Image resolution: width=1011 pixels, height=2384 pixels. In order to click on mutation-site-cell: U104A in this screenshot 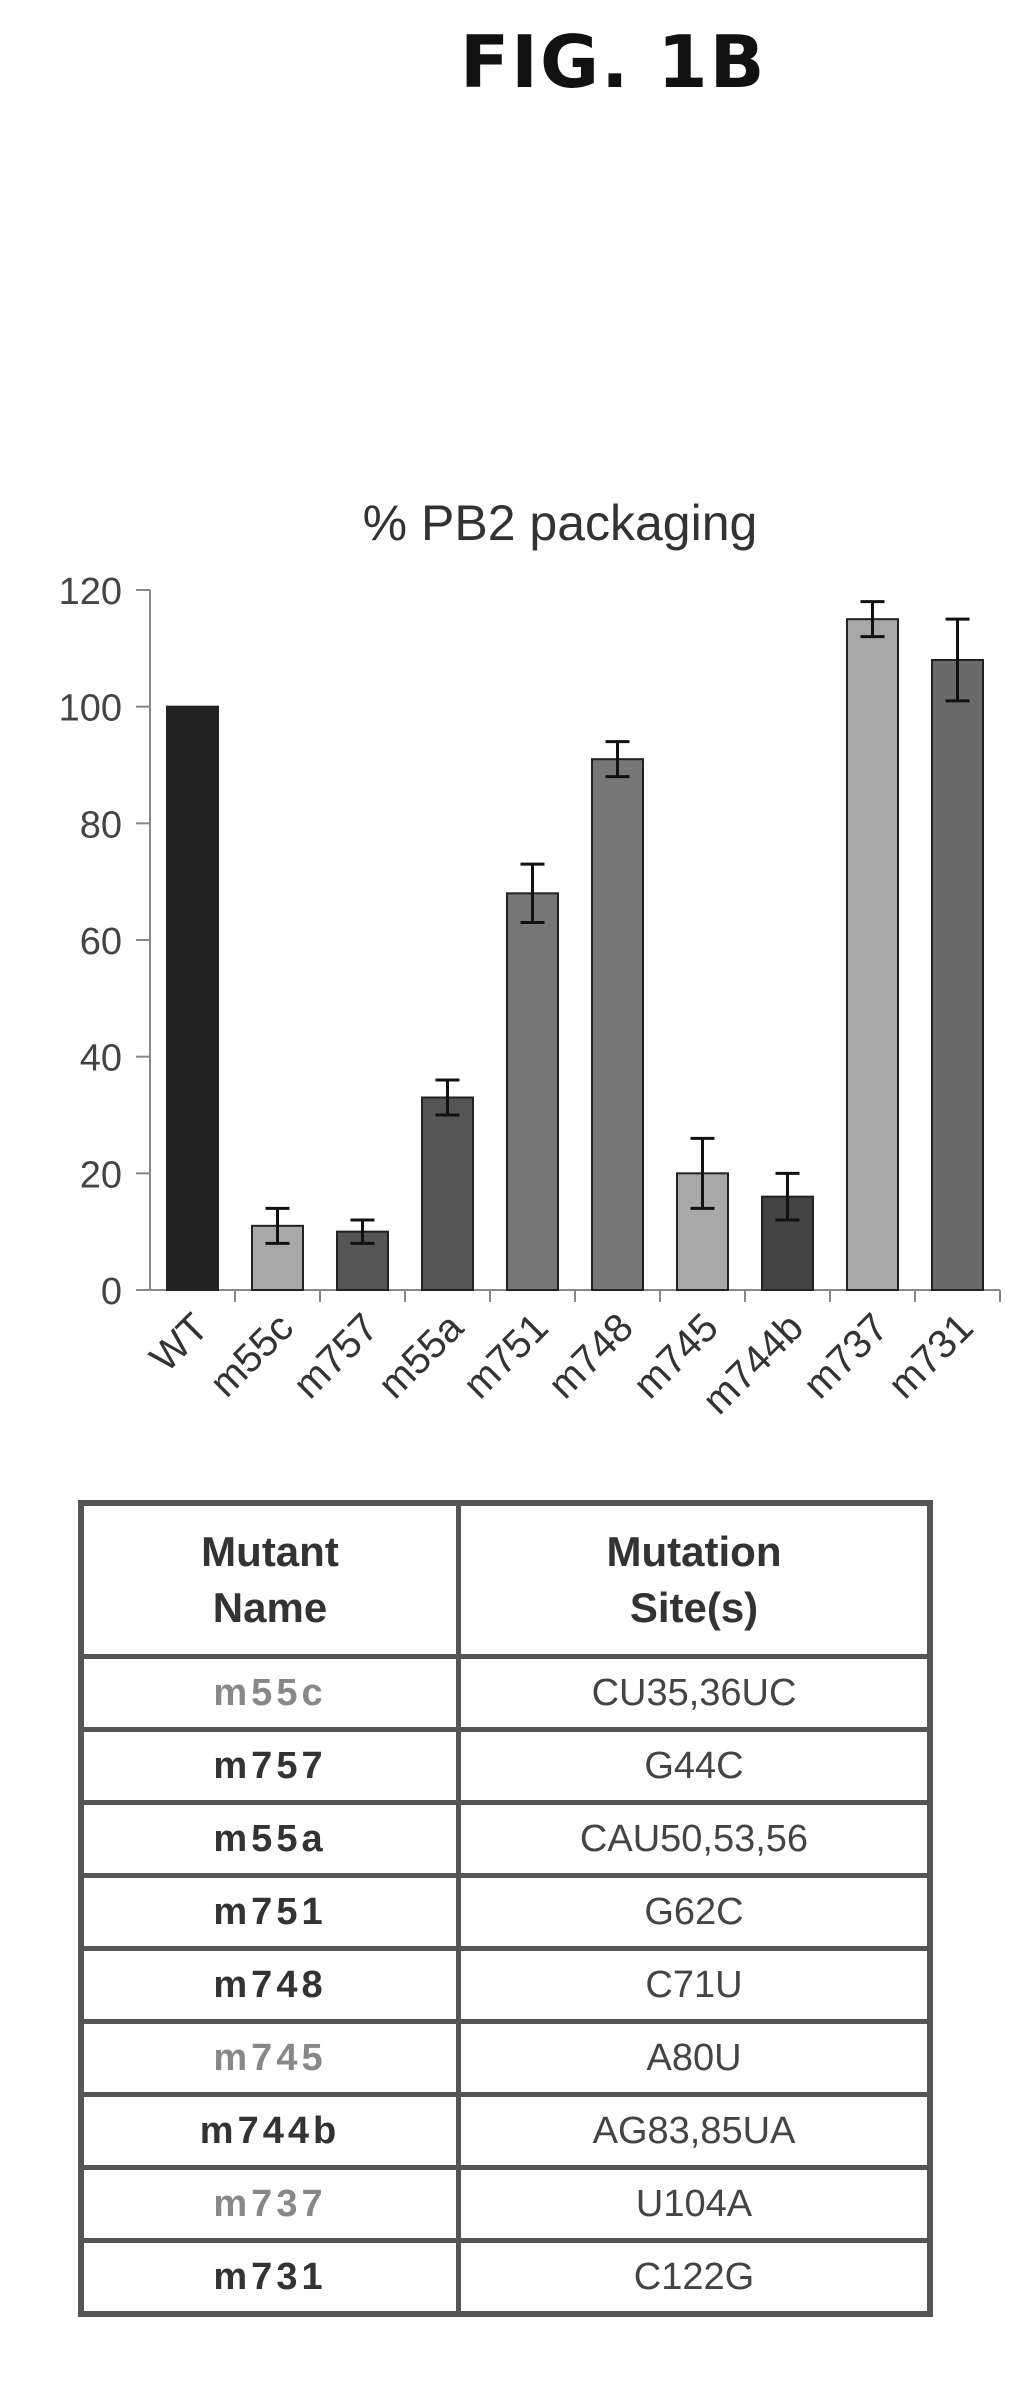, I will do `click(694, 2204)`.